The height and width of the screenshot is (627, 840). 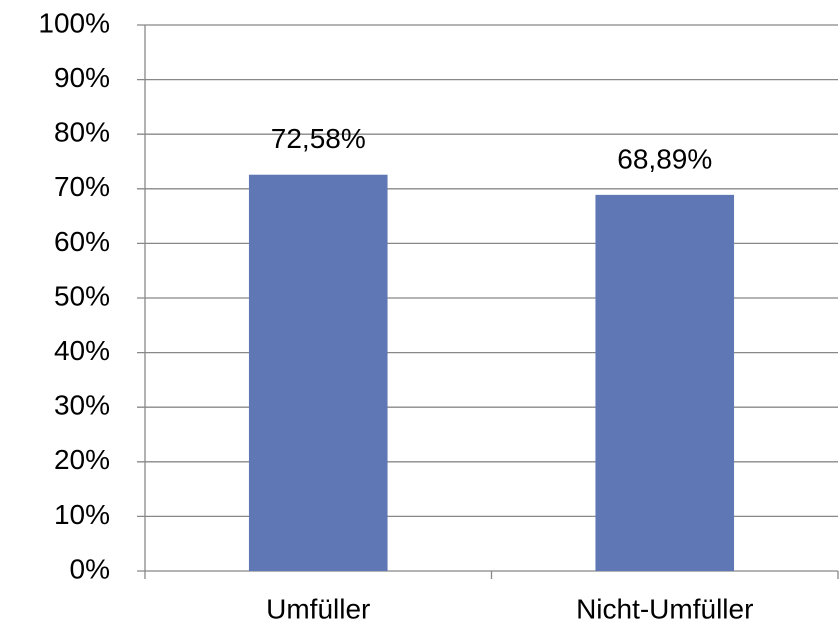 I want to click on y-tick-label: 80%, so click(x=82, y=132).